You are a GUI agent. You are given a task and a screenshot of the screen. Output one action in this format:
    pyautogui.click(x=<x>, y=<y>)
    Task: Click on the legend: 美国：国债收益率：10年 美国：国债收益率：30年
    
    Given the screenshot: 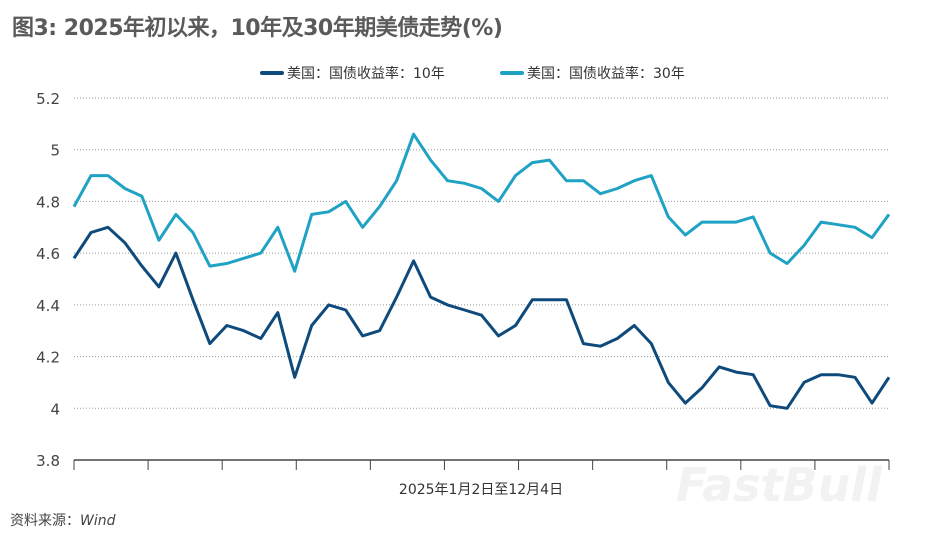 What is the action you would take?
    pyautogui.click(x=472, y=73)
    